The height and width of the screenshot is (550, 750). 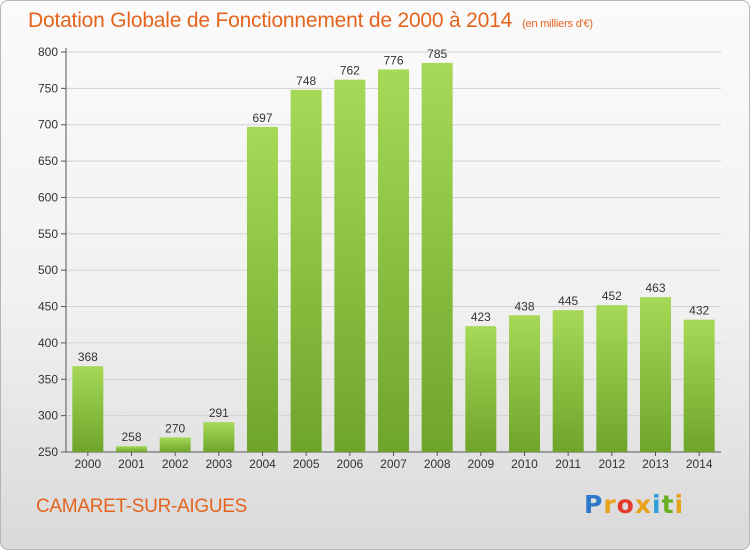 What do you see at coordinates (48, 379) in the screenshot?
I see `y-tick-label: 350` at bounding box center [48, 379].